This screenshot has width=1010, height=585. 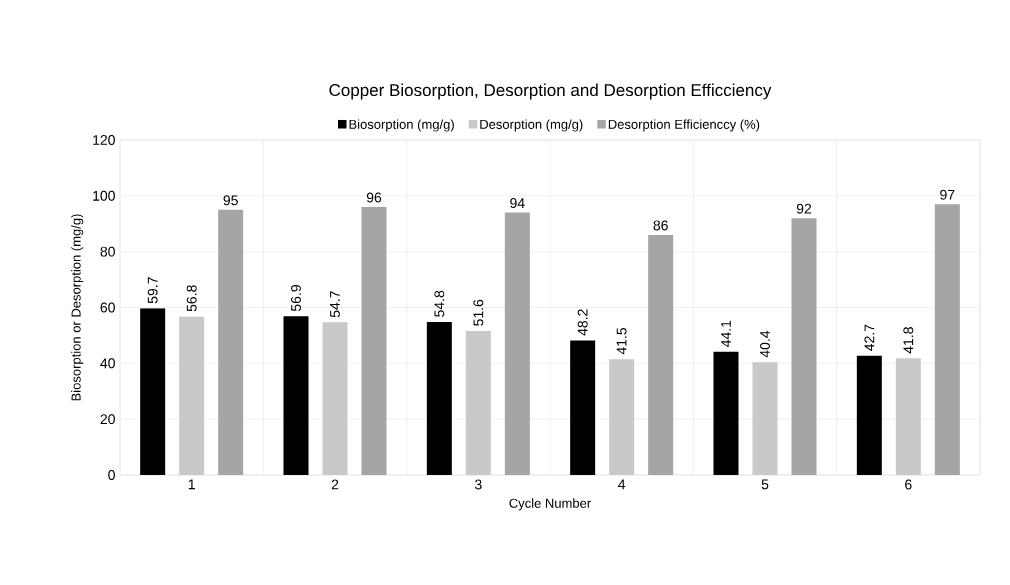 I want to click on legend-label: Desorption Efficienccy (%), so click(x=684, y=125).